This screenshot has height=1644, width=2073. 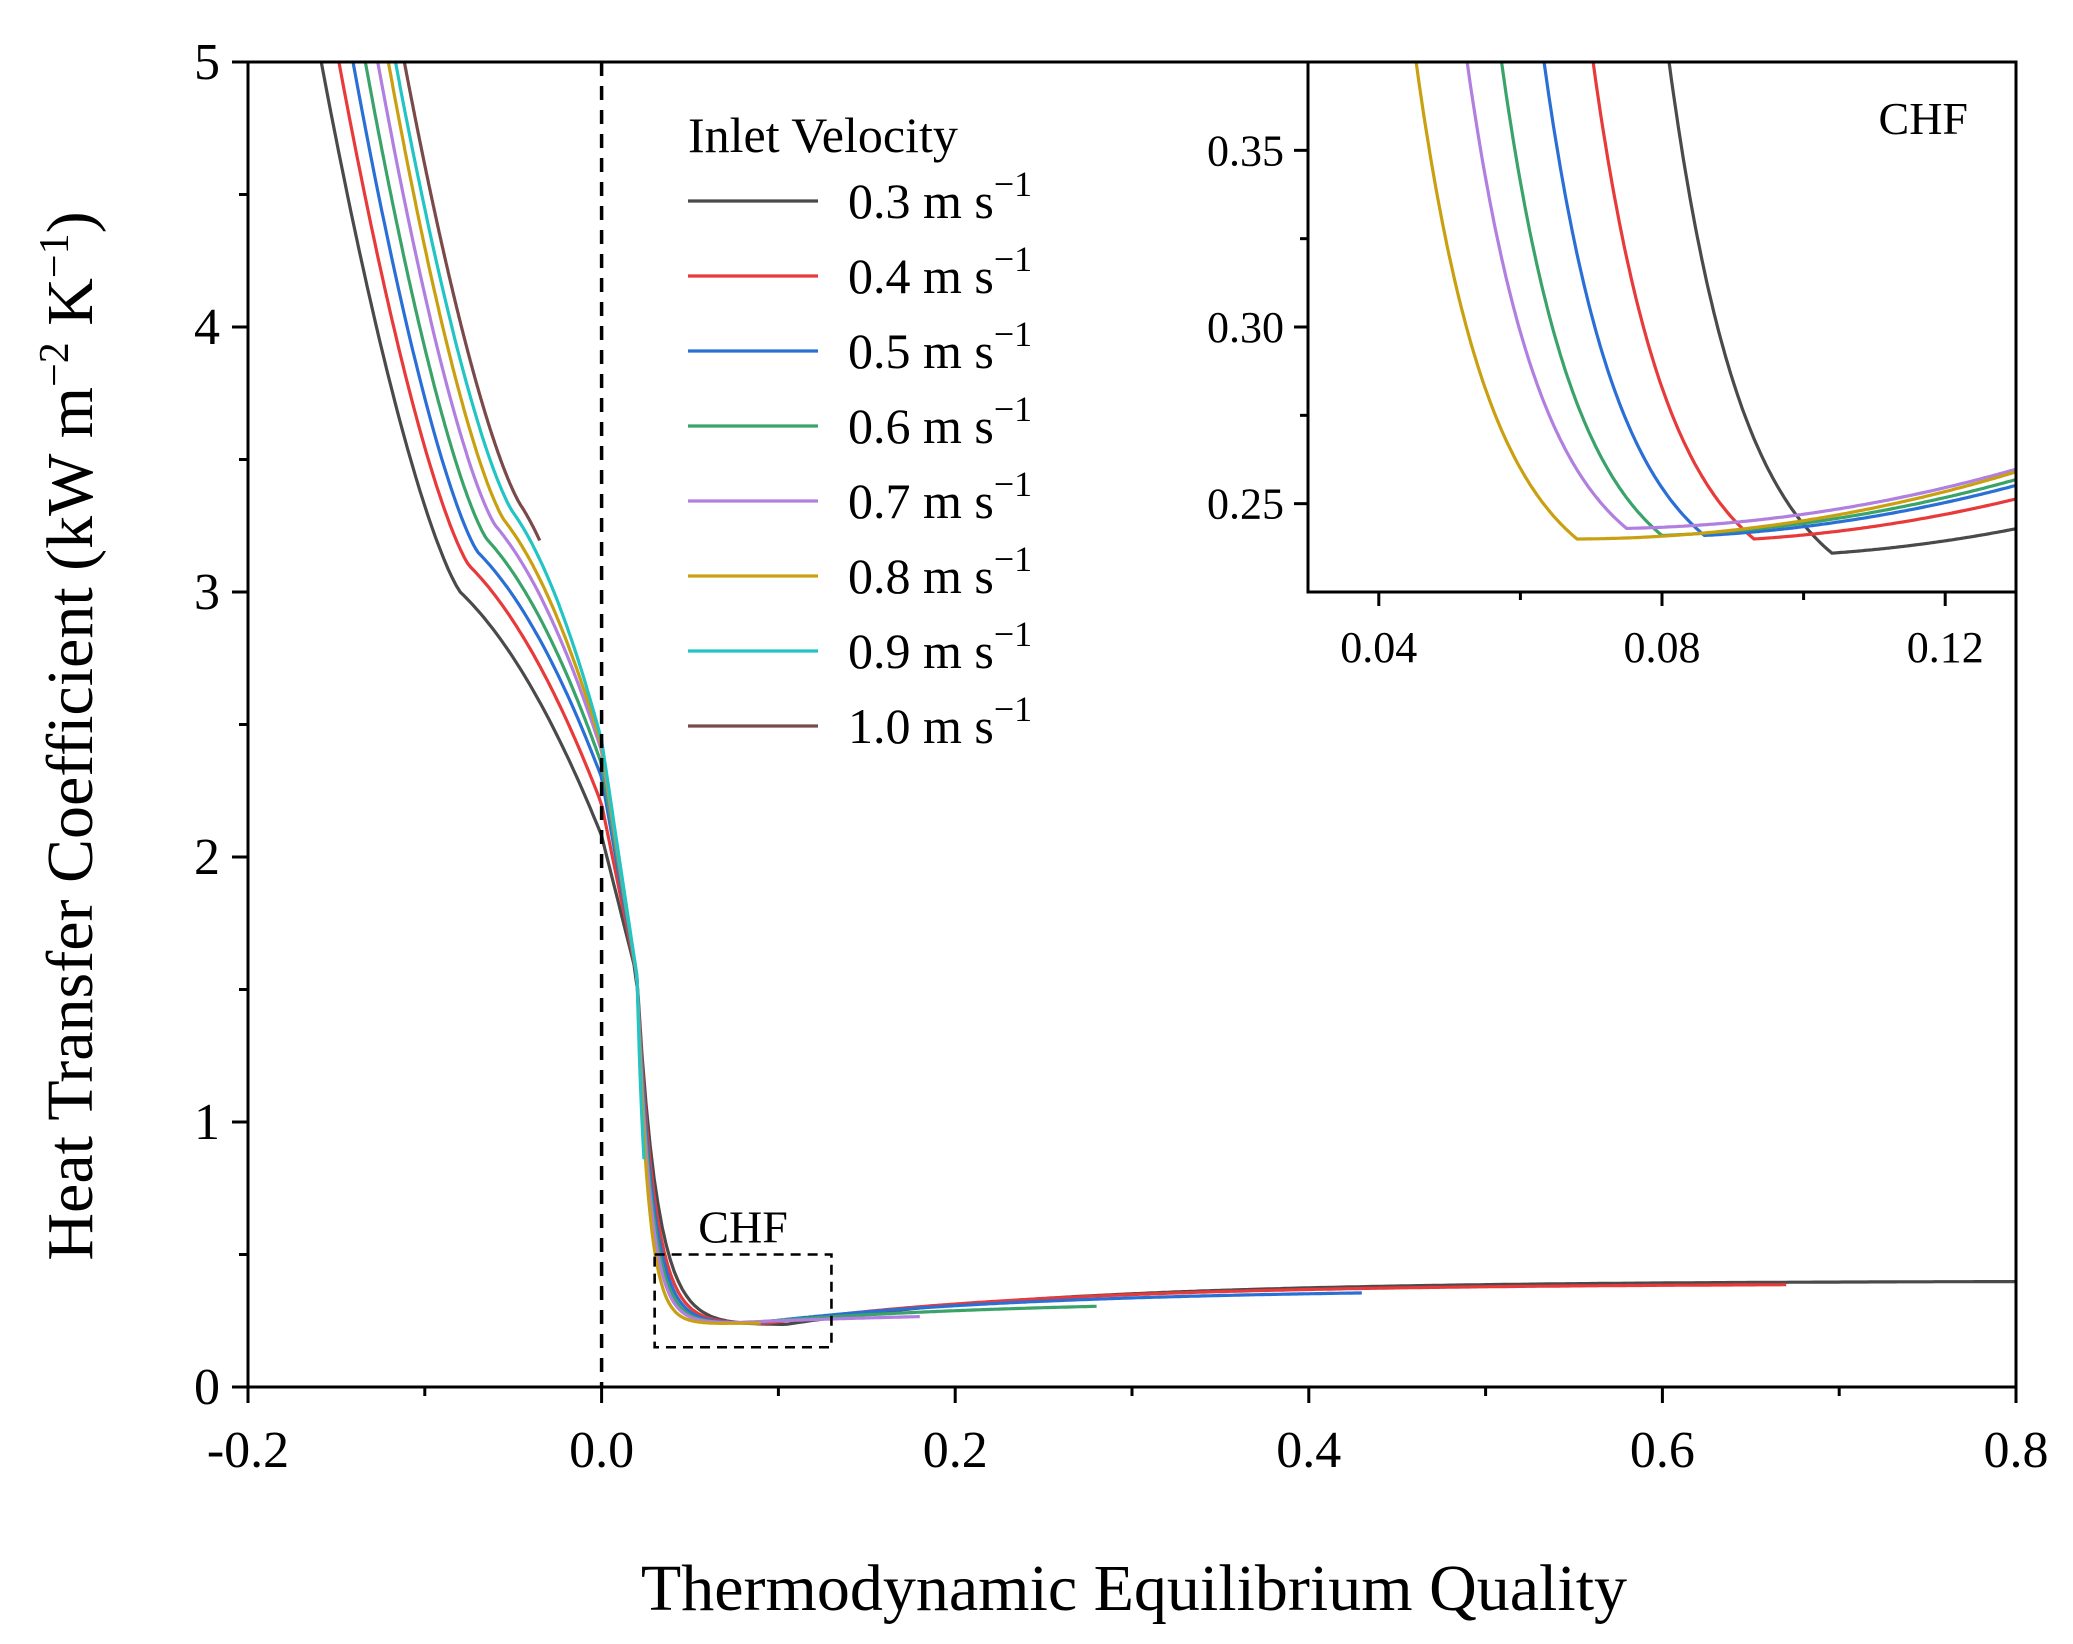 I want to click on legend-entry-0.6: 0.6 m s−1, so click(x=940, y=421).